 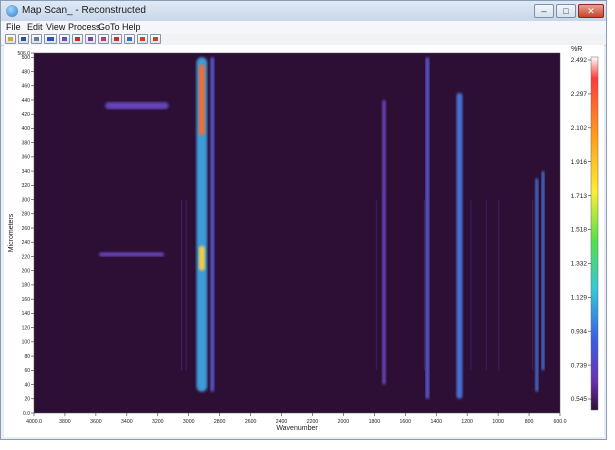 I want to click on y-tick-label: 200, so click(x=26, y=272).